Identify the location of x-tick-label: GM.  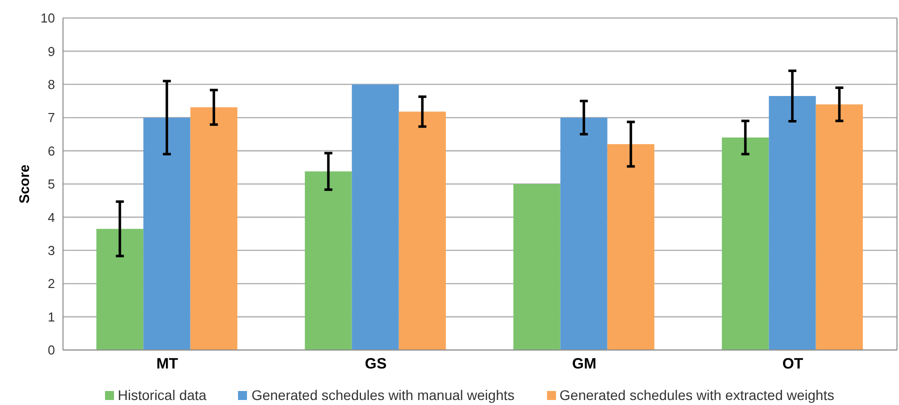
(584, 364).